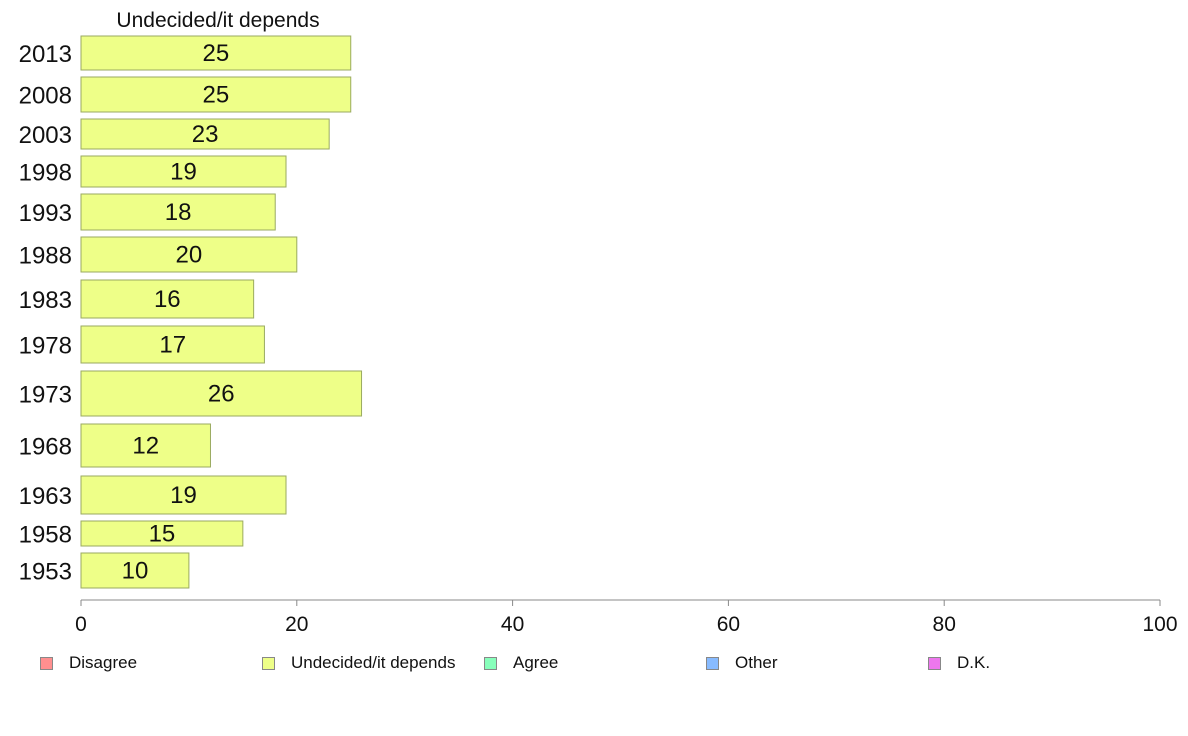  I want to click on category-label: 2008, so click(45, 96).